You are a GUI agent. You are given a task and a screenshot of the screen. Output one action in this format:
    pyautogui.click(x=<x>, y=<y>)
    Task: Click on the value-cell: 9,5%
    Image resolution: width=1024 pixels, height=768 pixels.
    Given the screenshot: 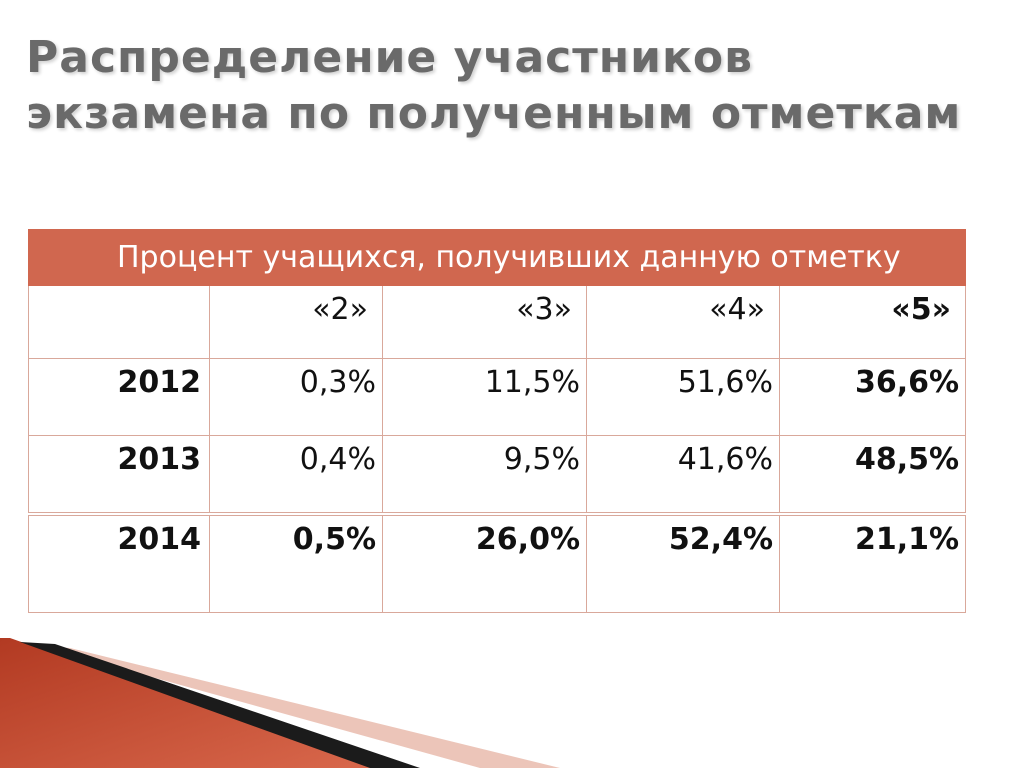 What is the action you would take?
    pyautogui.click(x=484, y=475)
    